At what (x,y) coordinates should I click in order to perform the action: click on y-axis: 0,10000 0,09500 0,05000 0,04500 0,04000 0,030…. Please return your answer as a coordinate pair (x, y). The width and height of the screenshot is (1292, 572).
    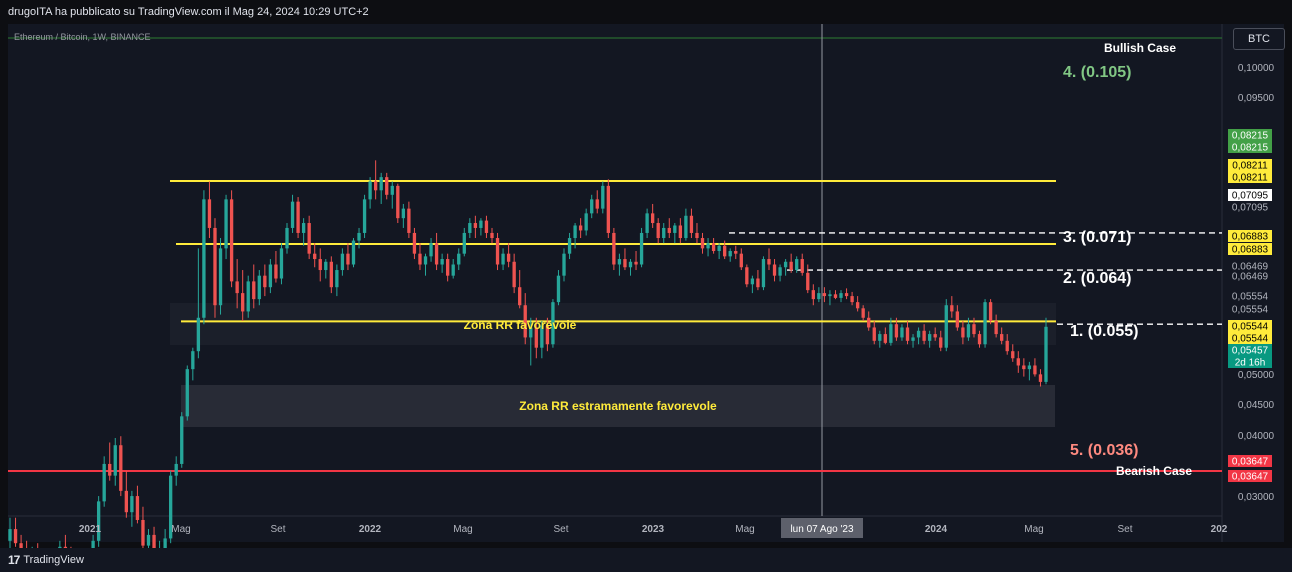
    Looking at the image, I should click on (1256, 283).